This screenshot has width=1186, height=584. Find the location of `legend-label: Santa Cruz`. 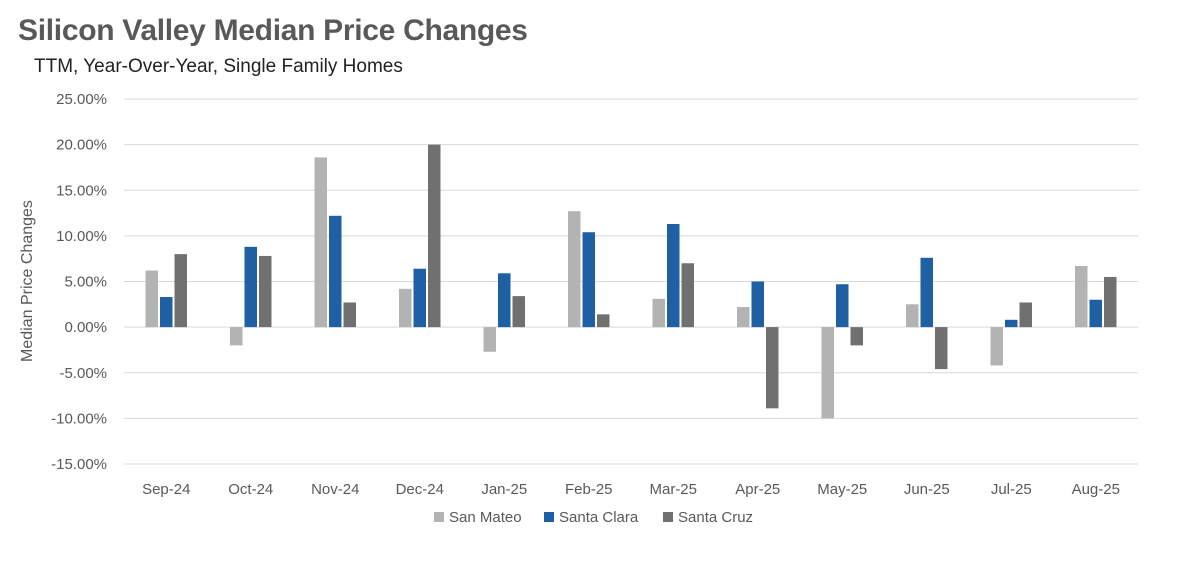

legend-label: Santa Cruz is located at coordinates (715, 517).